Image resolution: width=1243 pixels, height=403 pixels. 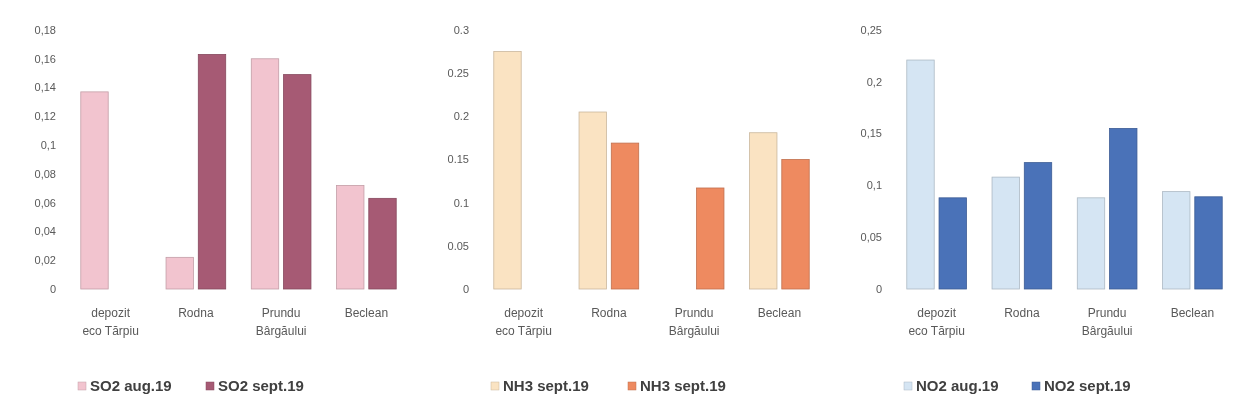 I want to click on y-tick-label: 0,18, so click(x=45, y=29).